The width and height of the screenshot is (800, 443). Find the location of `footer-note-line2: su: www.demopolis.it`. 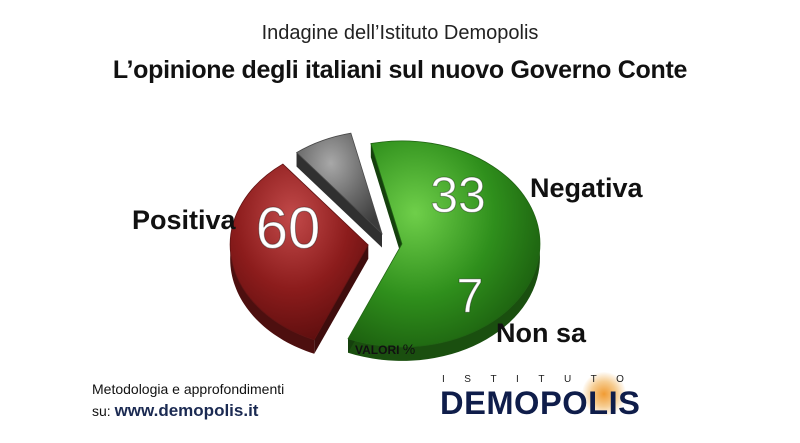

footer-note-line2: su: www.demopolis.it is located at coordinates (188, 411).